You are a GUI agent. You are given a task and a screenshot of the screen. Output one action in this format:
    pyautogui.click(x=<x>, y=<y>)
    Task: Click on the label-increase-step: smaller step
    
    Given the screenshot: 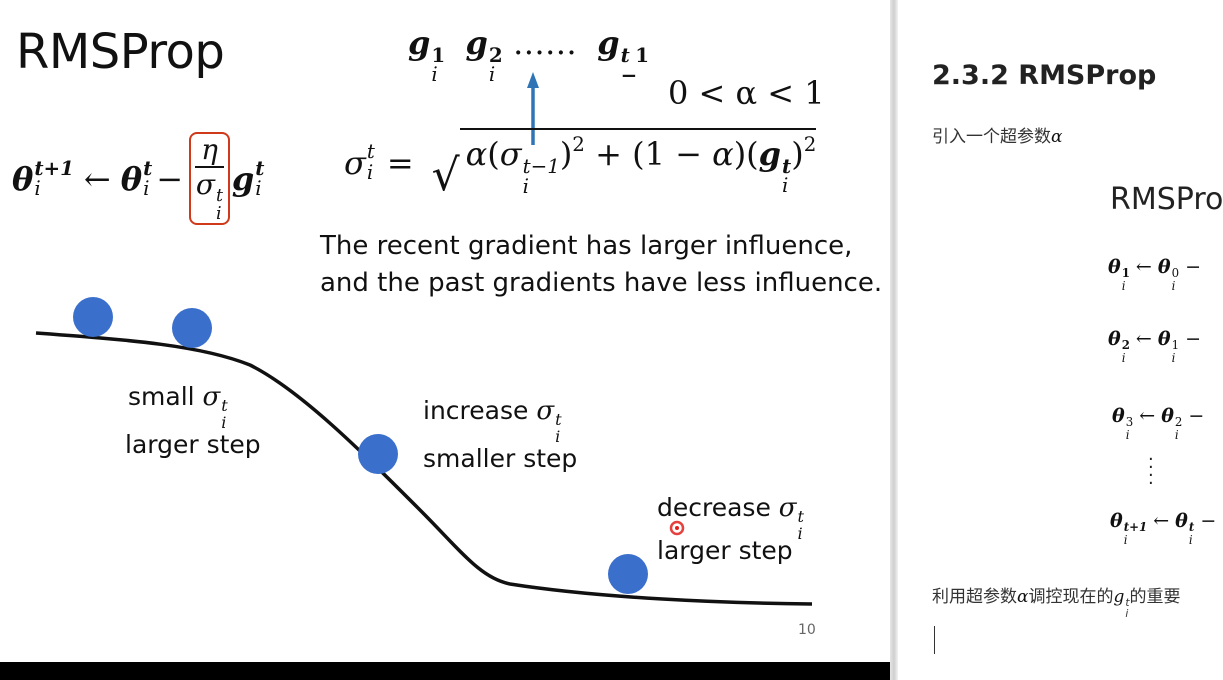 What is the action you would take?
    pyautogui.click(x=500, y=458)
    